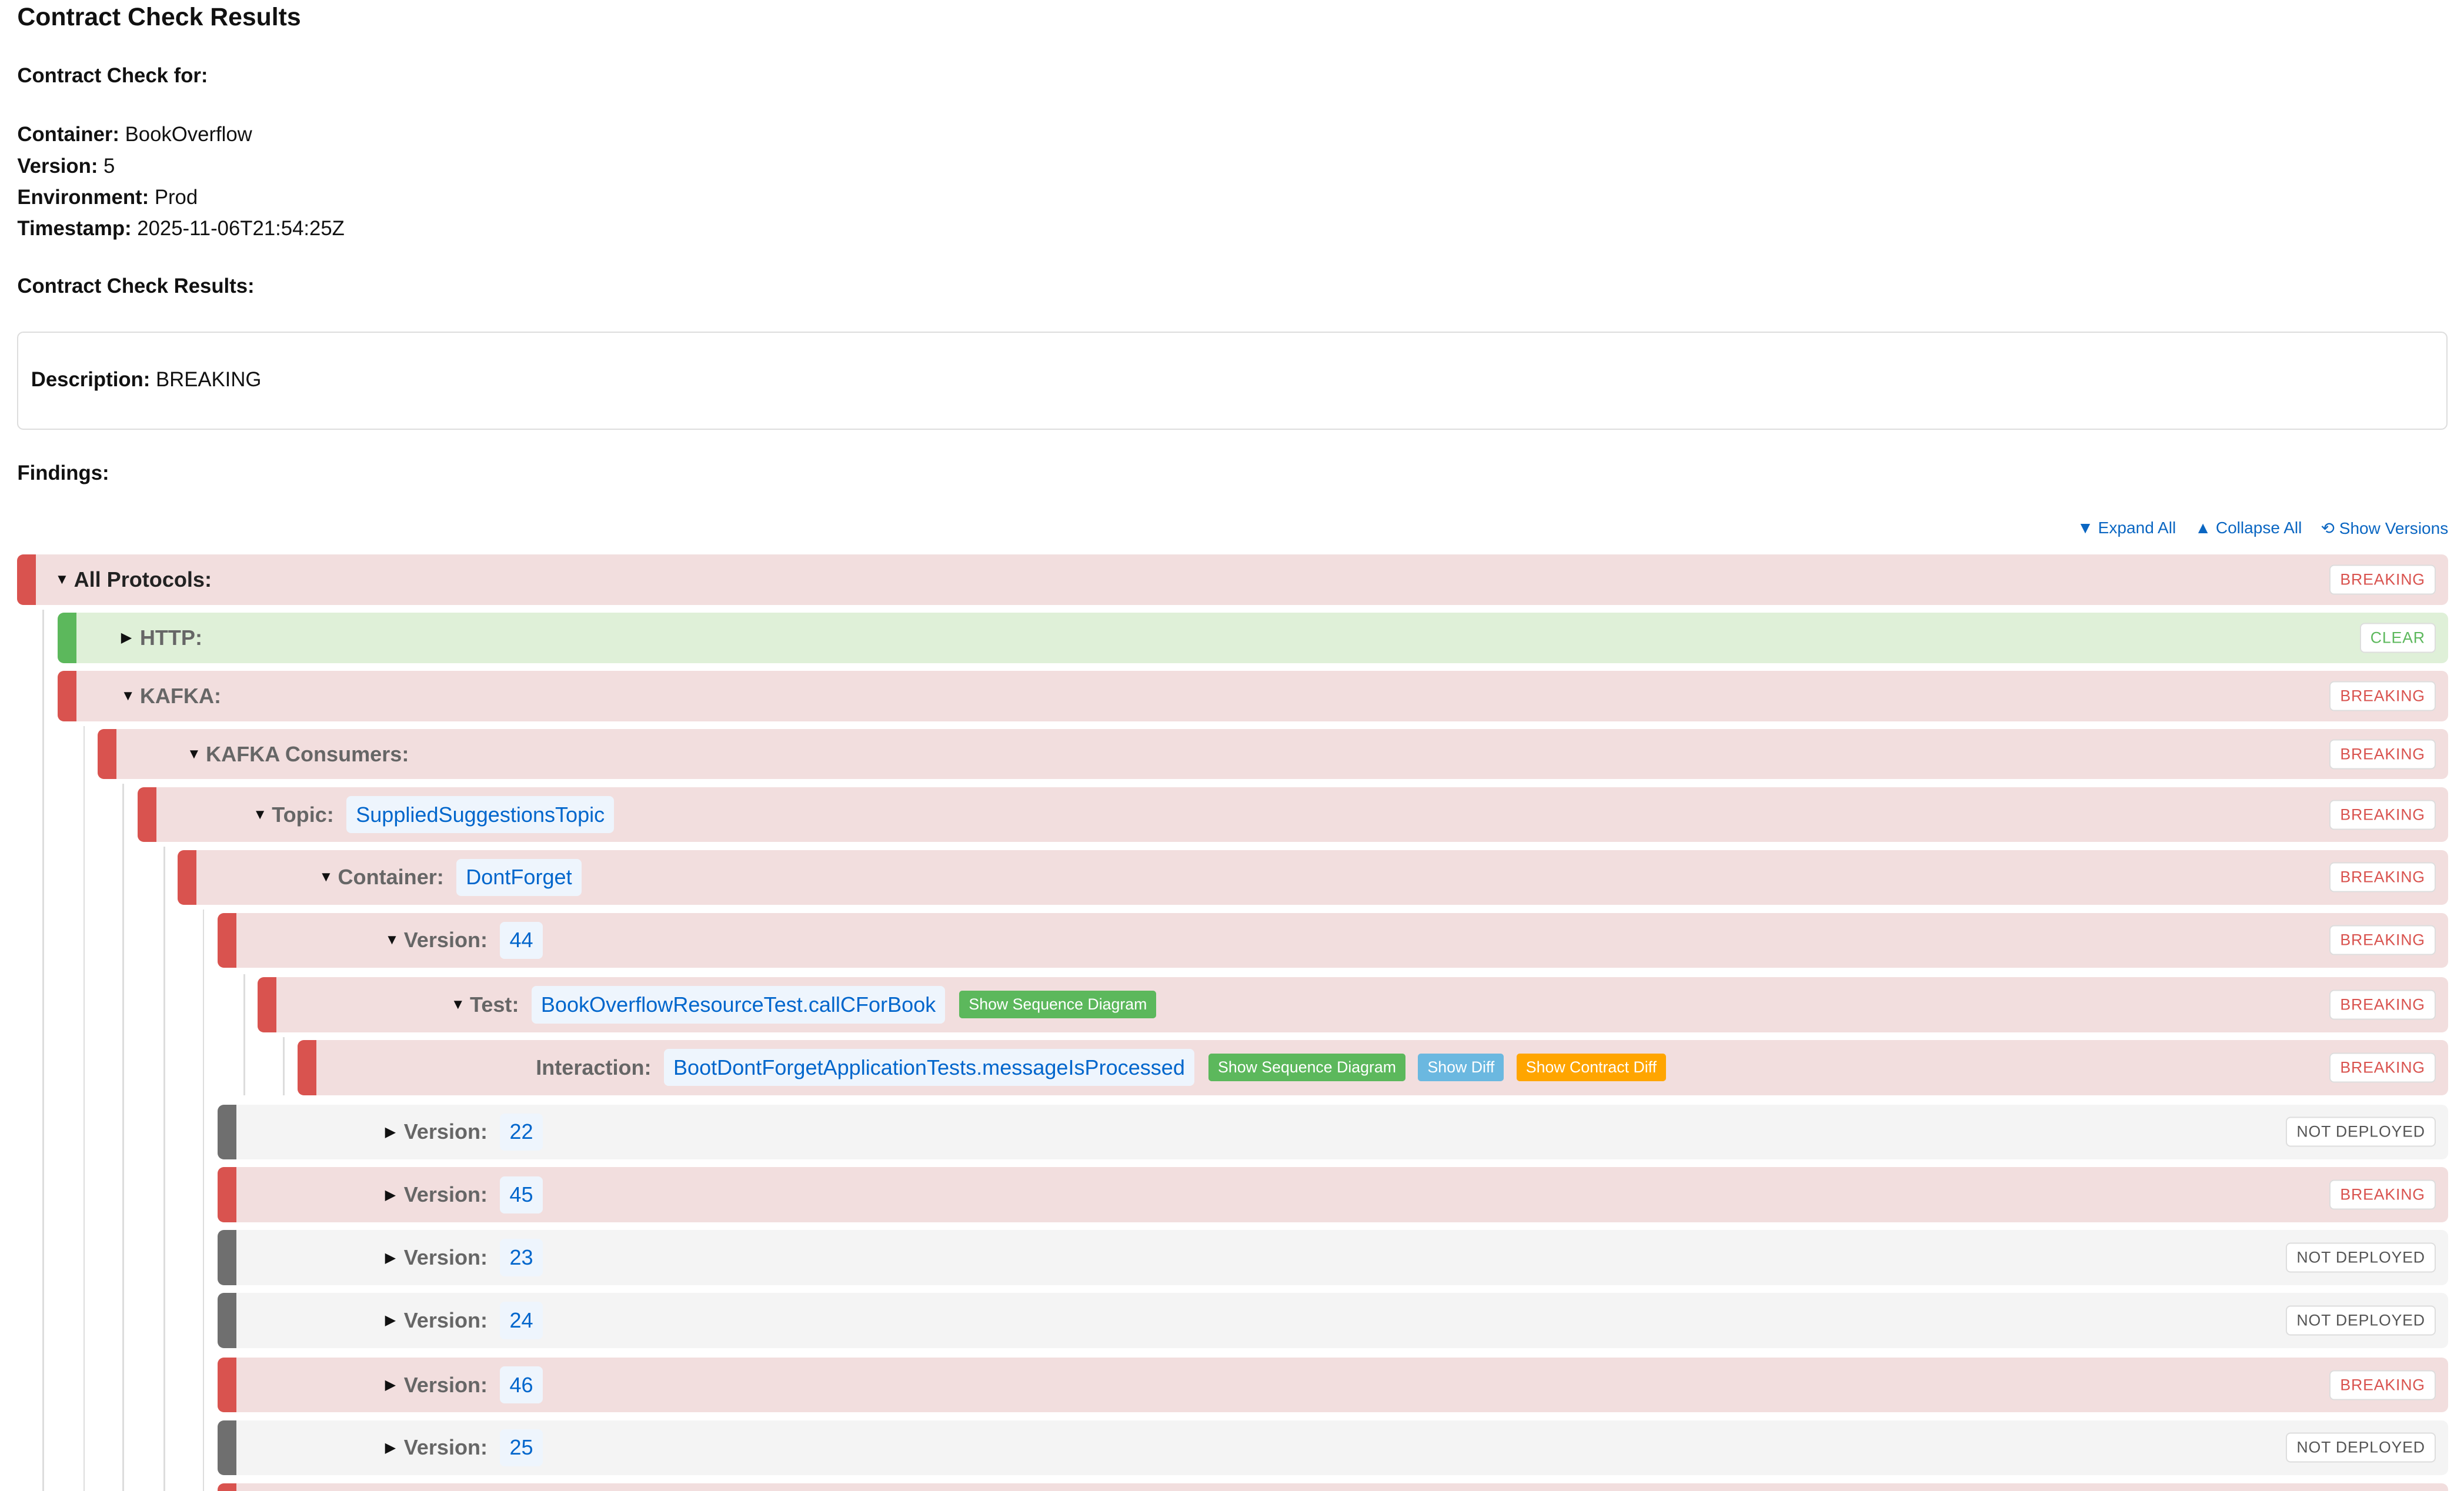 Image resolution: width=2464 pixels, height=1491 pixels. What do you see at coordinates (1333, 1385) in the screenshot?
I see `finding-row: ▶ Version: 46 BREAKING` at bounding box center [1333, 1385].